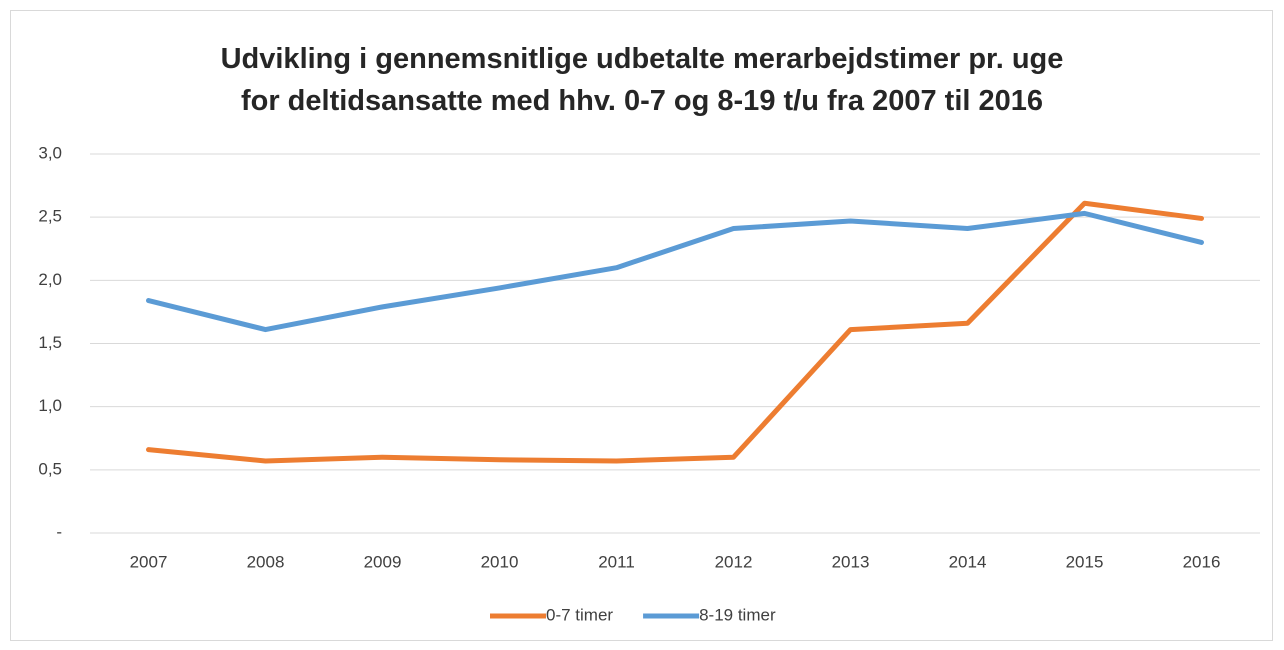 The width and height of the screenshot is (1284, 650). I want to click on y-tick-label: 1,0, so click(50, 405).